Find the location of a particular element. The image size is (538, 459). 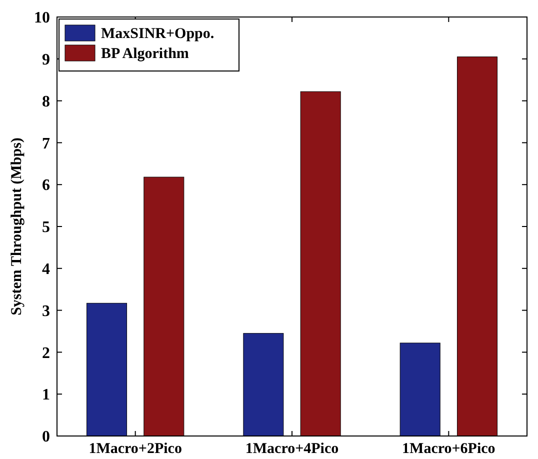

y-axis-title: System Throughput (Mbps) is located at coordinates (17, 227).